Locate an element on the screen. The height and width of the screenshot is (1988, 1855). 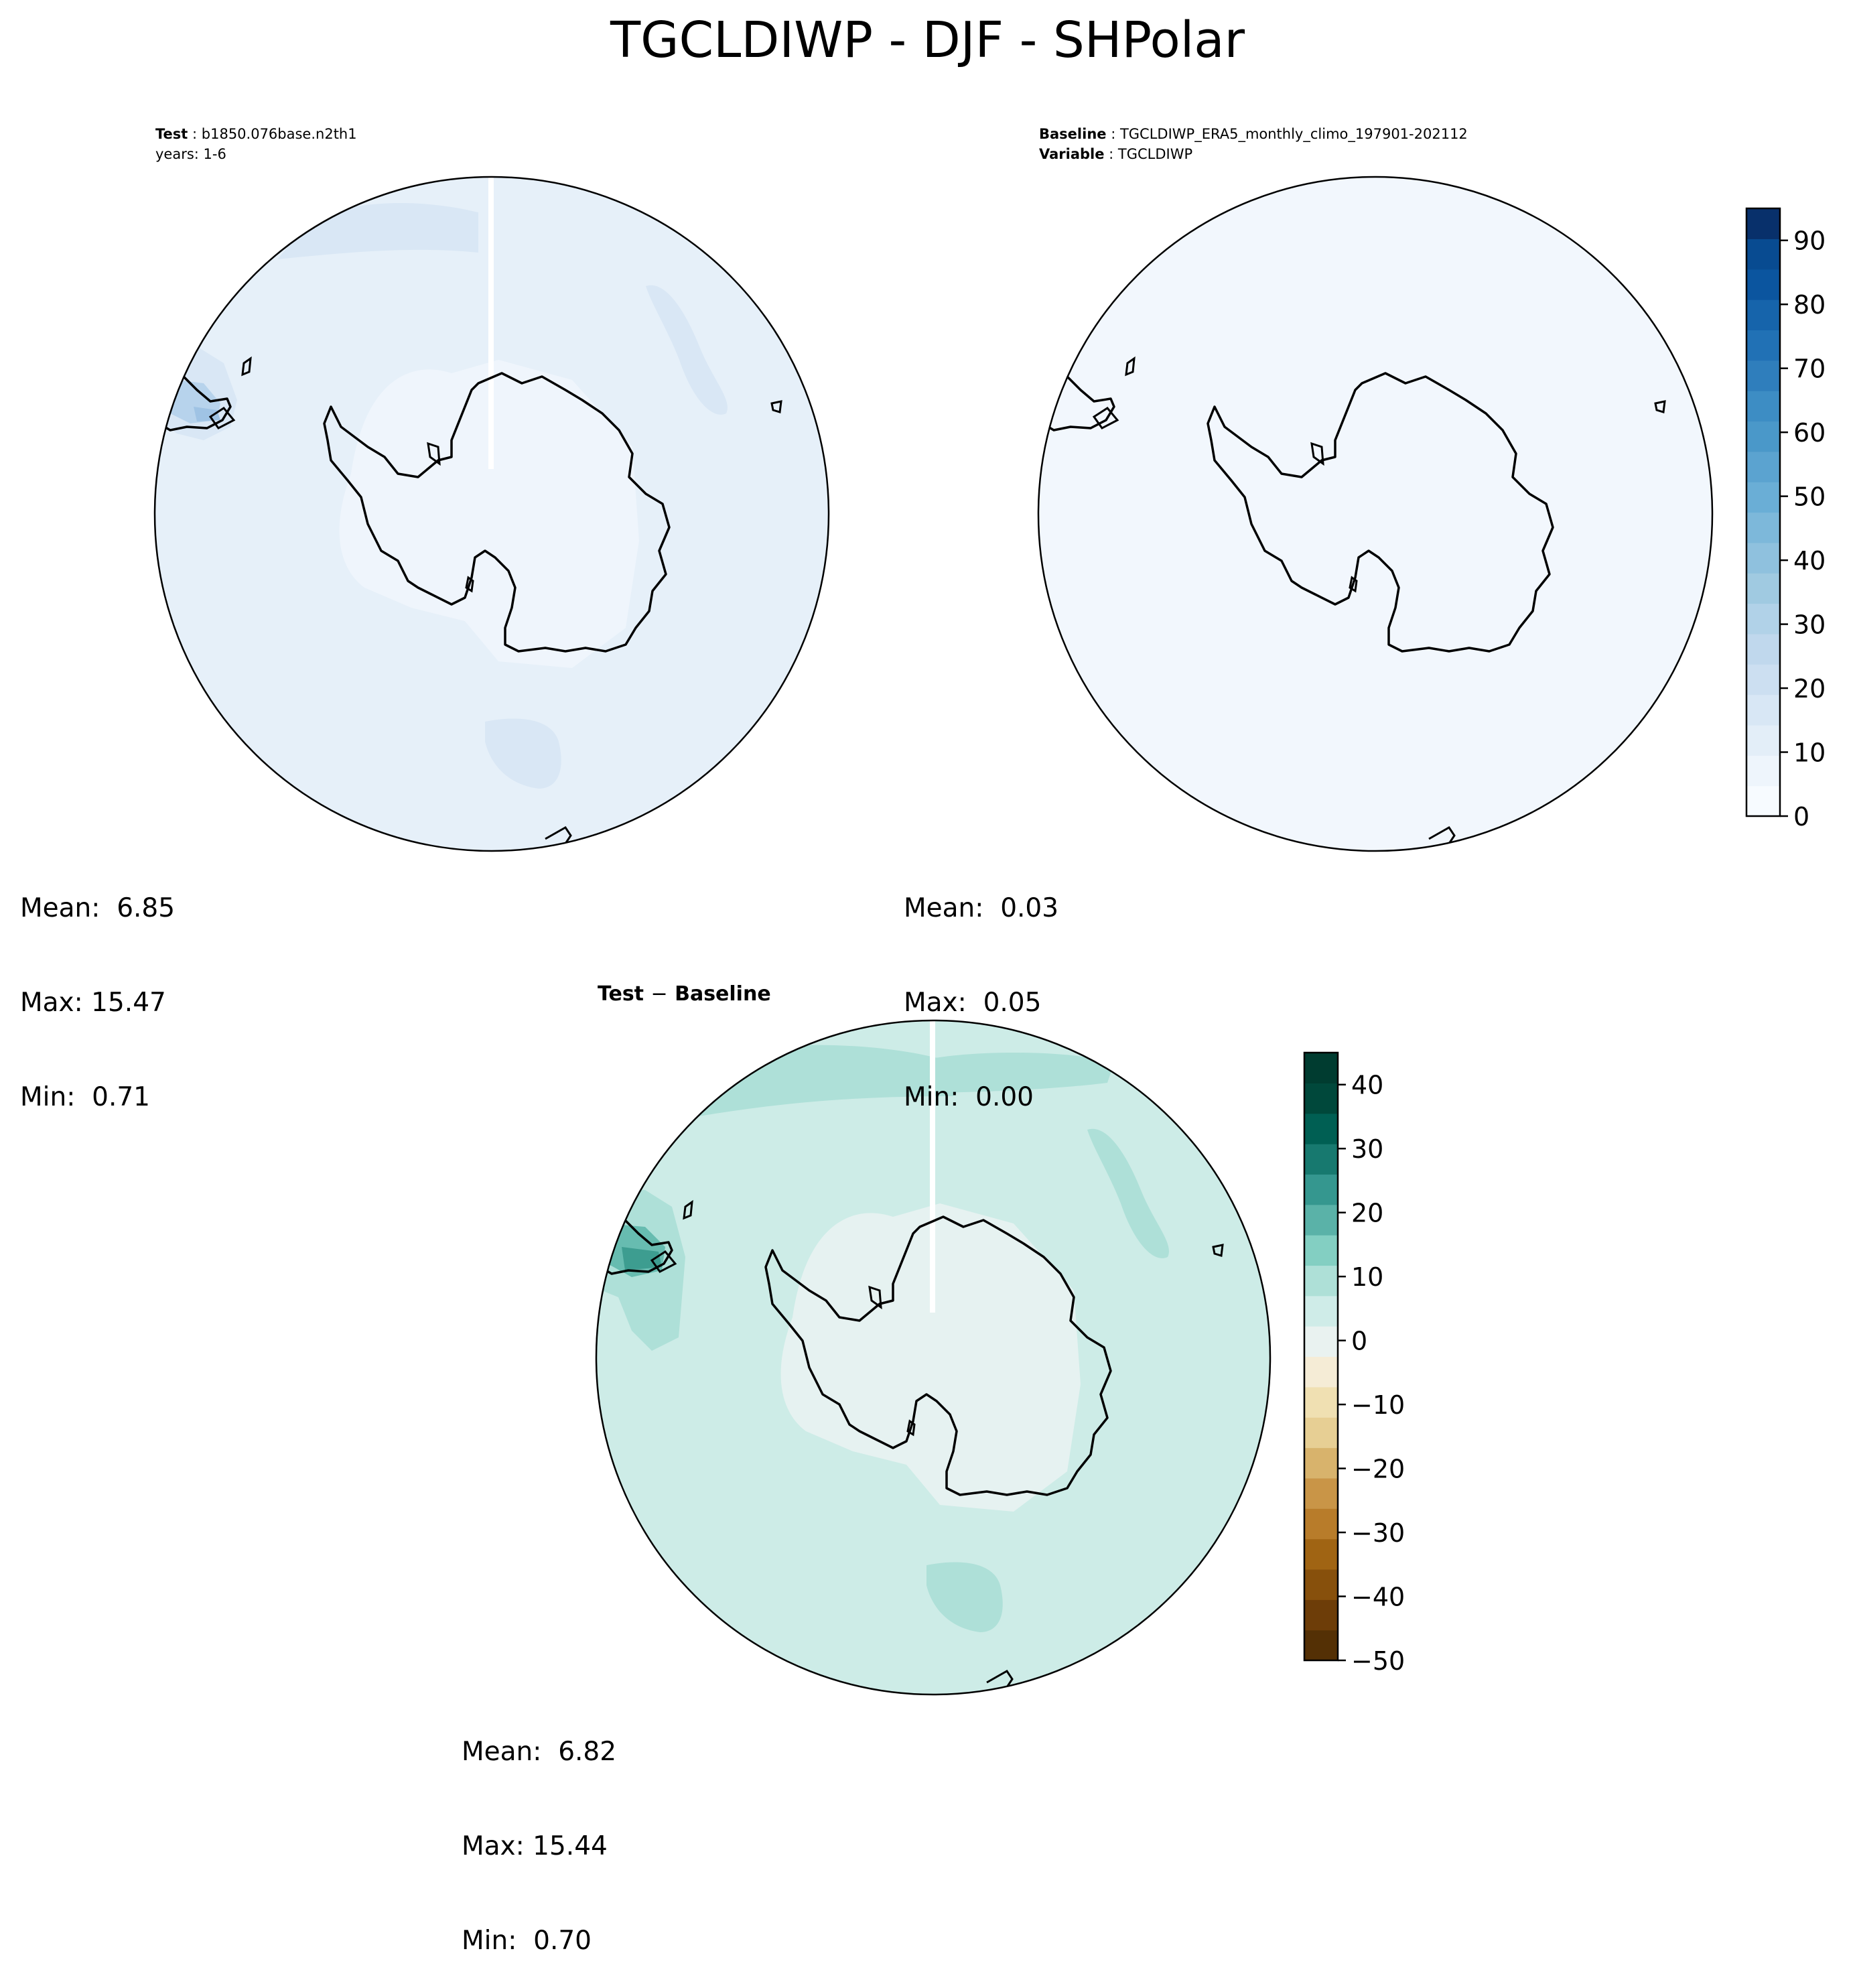
diff-missing-strip is located at coordinates (932, 1166).